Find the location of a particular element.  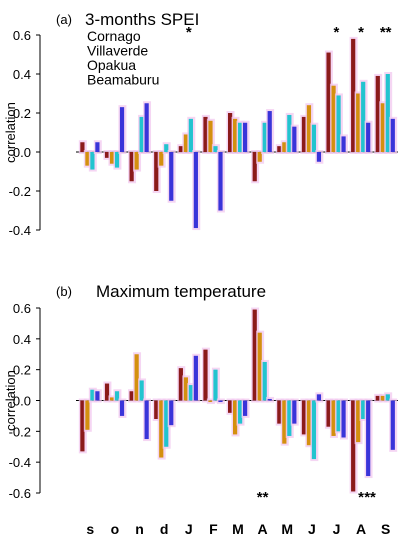

x-tick-label-s: s is located at coordinates (90, 529).